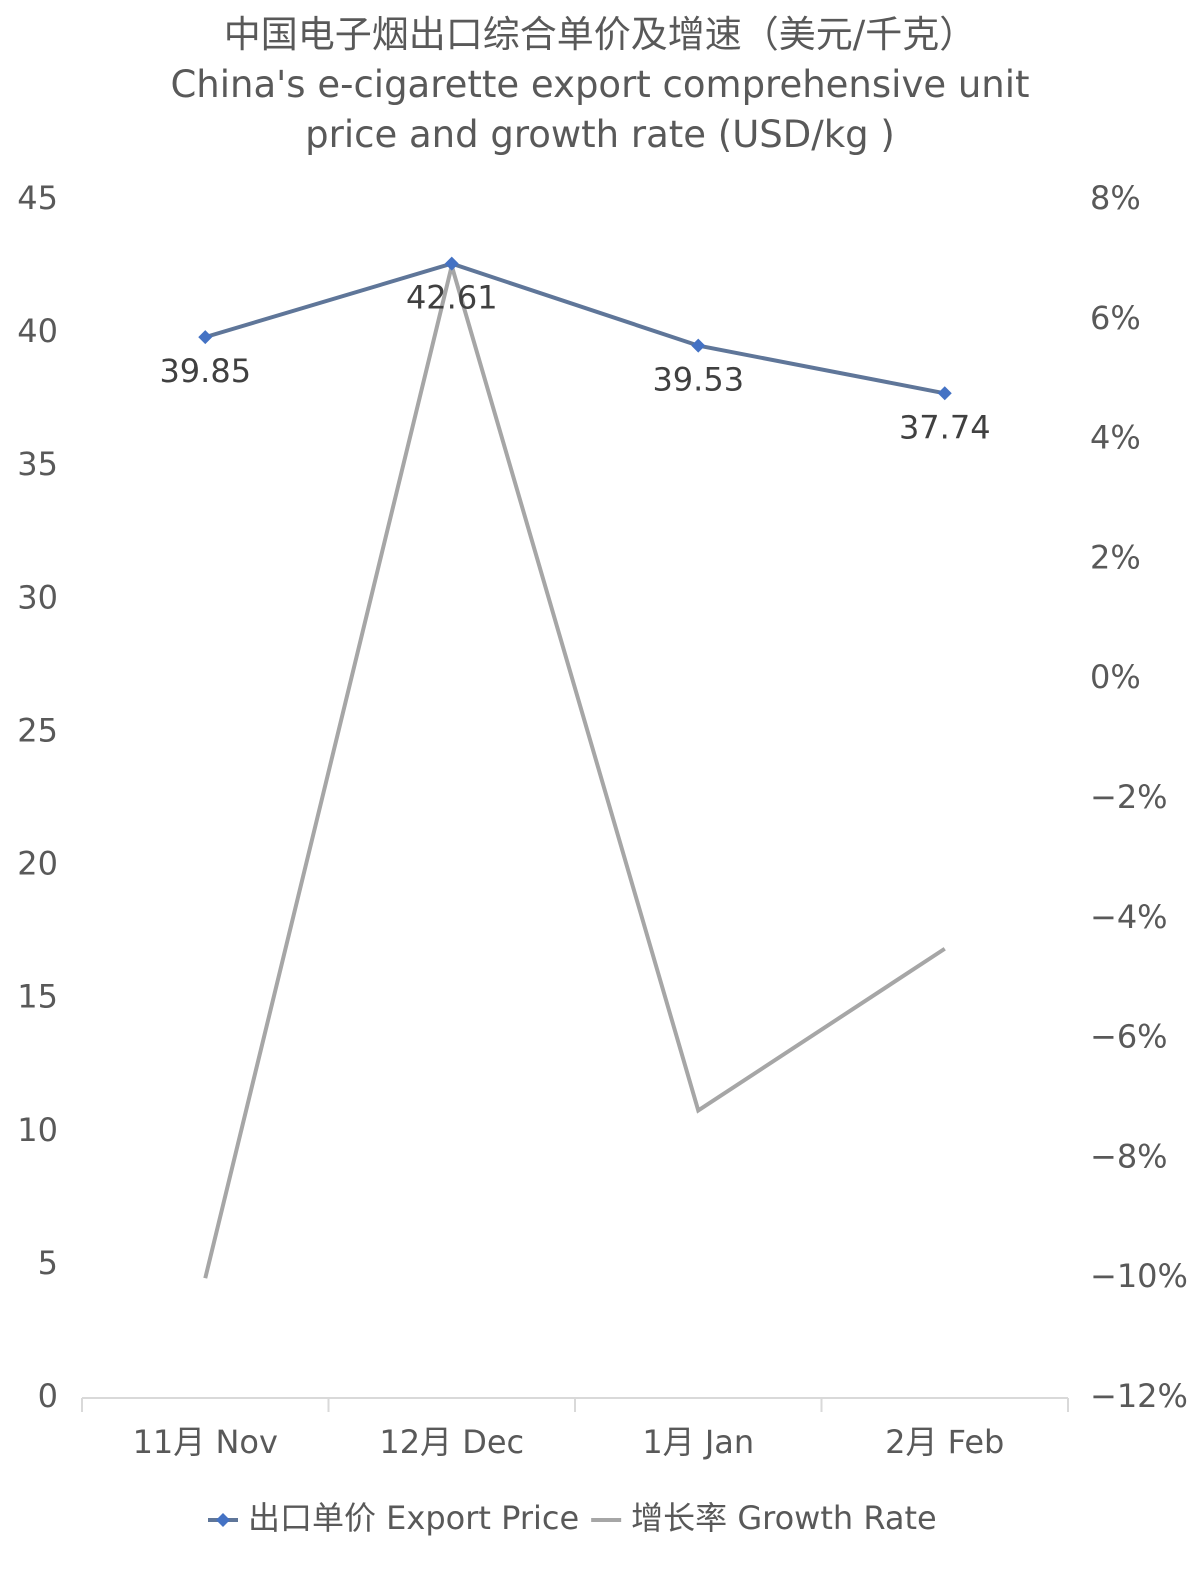  What do you see at coordinates (37, 1130) in the screenshot?
I see `y-tick-label: 10` at bounding box center [37, 1130].